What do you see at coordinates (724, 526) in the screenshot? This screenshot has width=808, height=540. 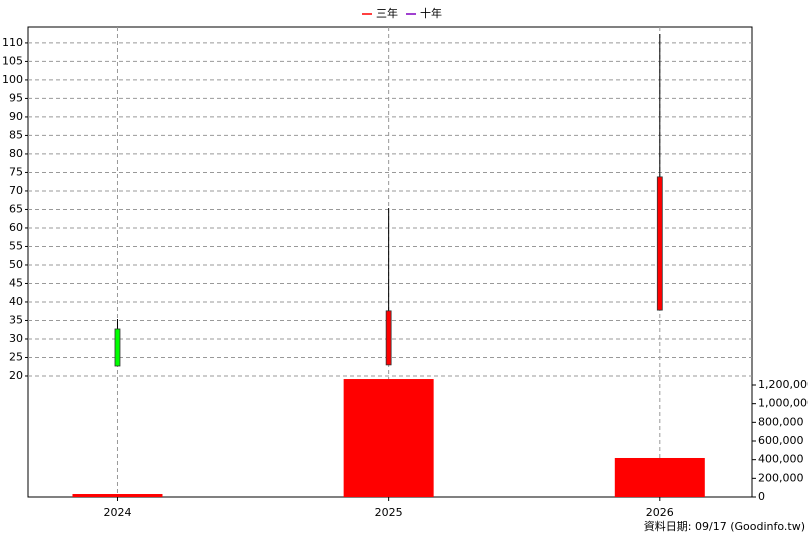 I see `footer: 資料日期: 09/17 (Goodinfo.tw)` at bounding box center [724, 526].